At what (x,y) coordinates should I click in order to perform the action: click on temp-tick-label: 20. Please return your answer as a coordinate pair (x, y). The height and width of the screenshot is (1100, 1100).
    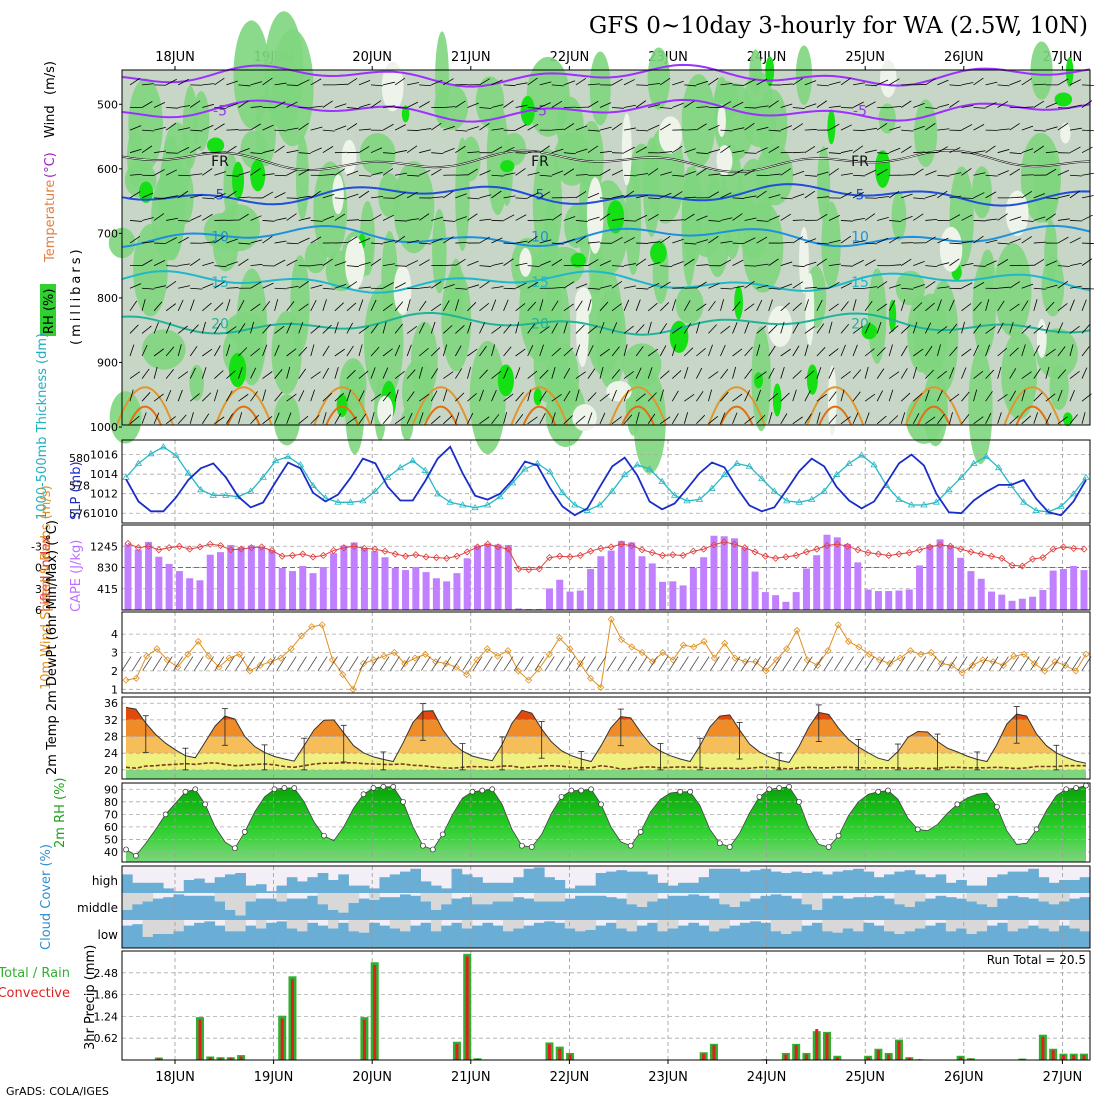
    Looking at the image, I should click on (111, 770).